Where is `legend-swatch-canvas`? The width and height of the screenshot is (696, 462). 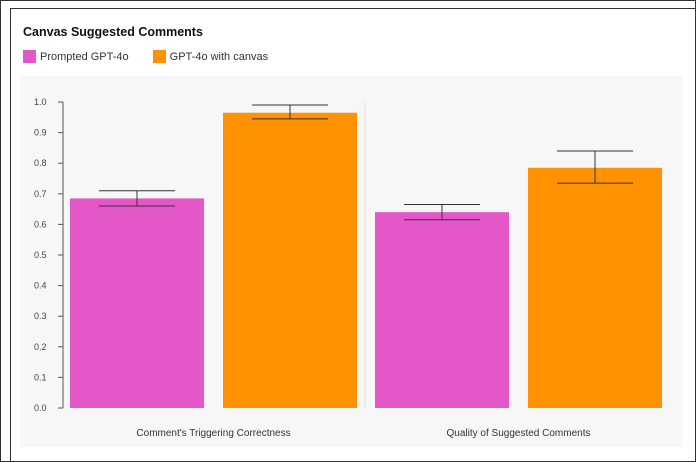
legend-swatch-canvas is located at coordinates (159, 56).